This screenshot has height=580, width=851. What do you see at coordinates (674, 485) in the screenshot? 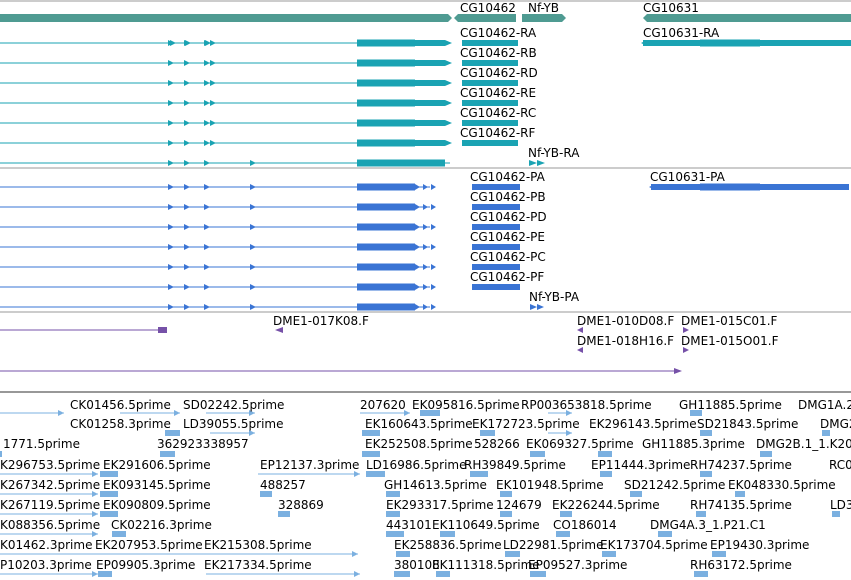
I see `est-label: SD21242.5prime` at bounding box center [674, 485].